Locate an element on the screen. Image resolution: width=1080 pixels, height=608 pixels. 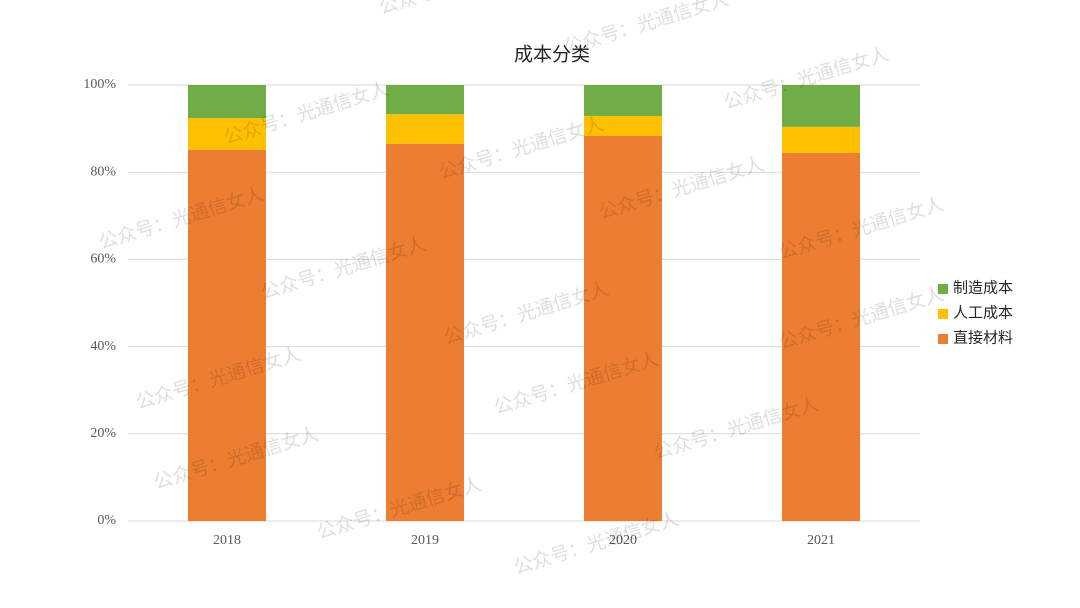
legend-label: 直接材料 is located at coordinates (983, 337).